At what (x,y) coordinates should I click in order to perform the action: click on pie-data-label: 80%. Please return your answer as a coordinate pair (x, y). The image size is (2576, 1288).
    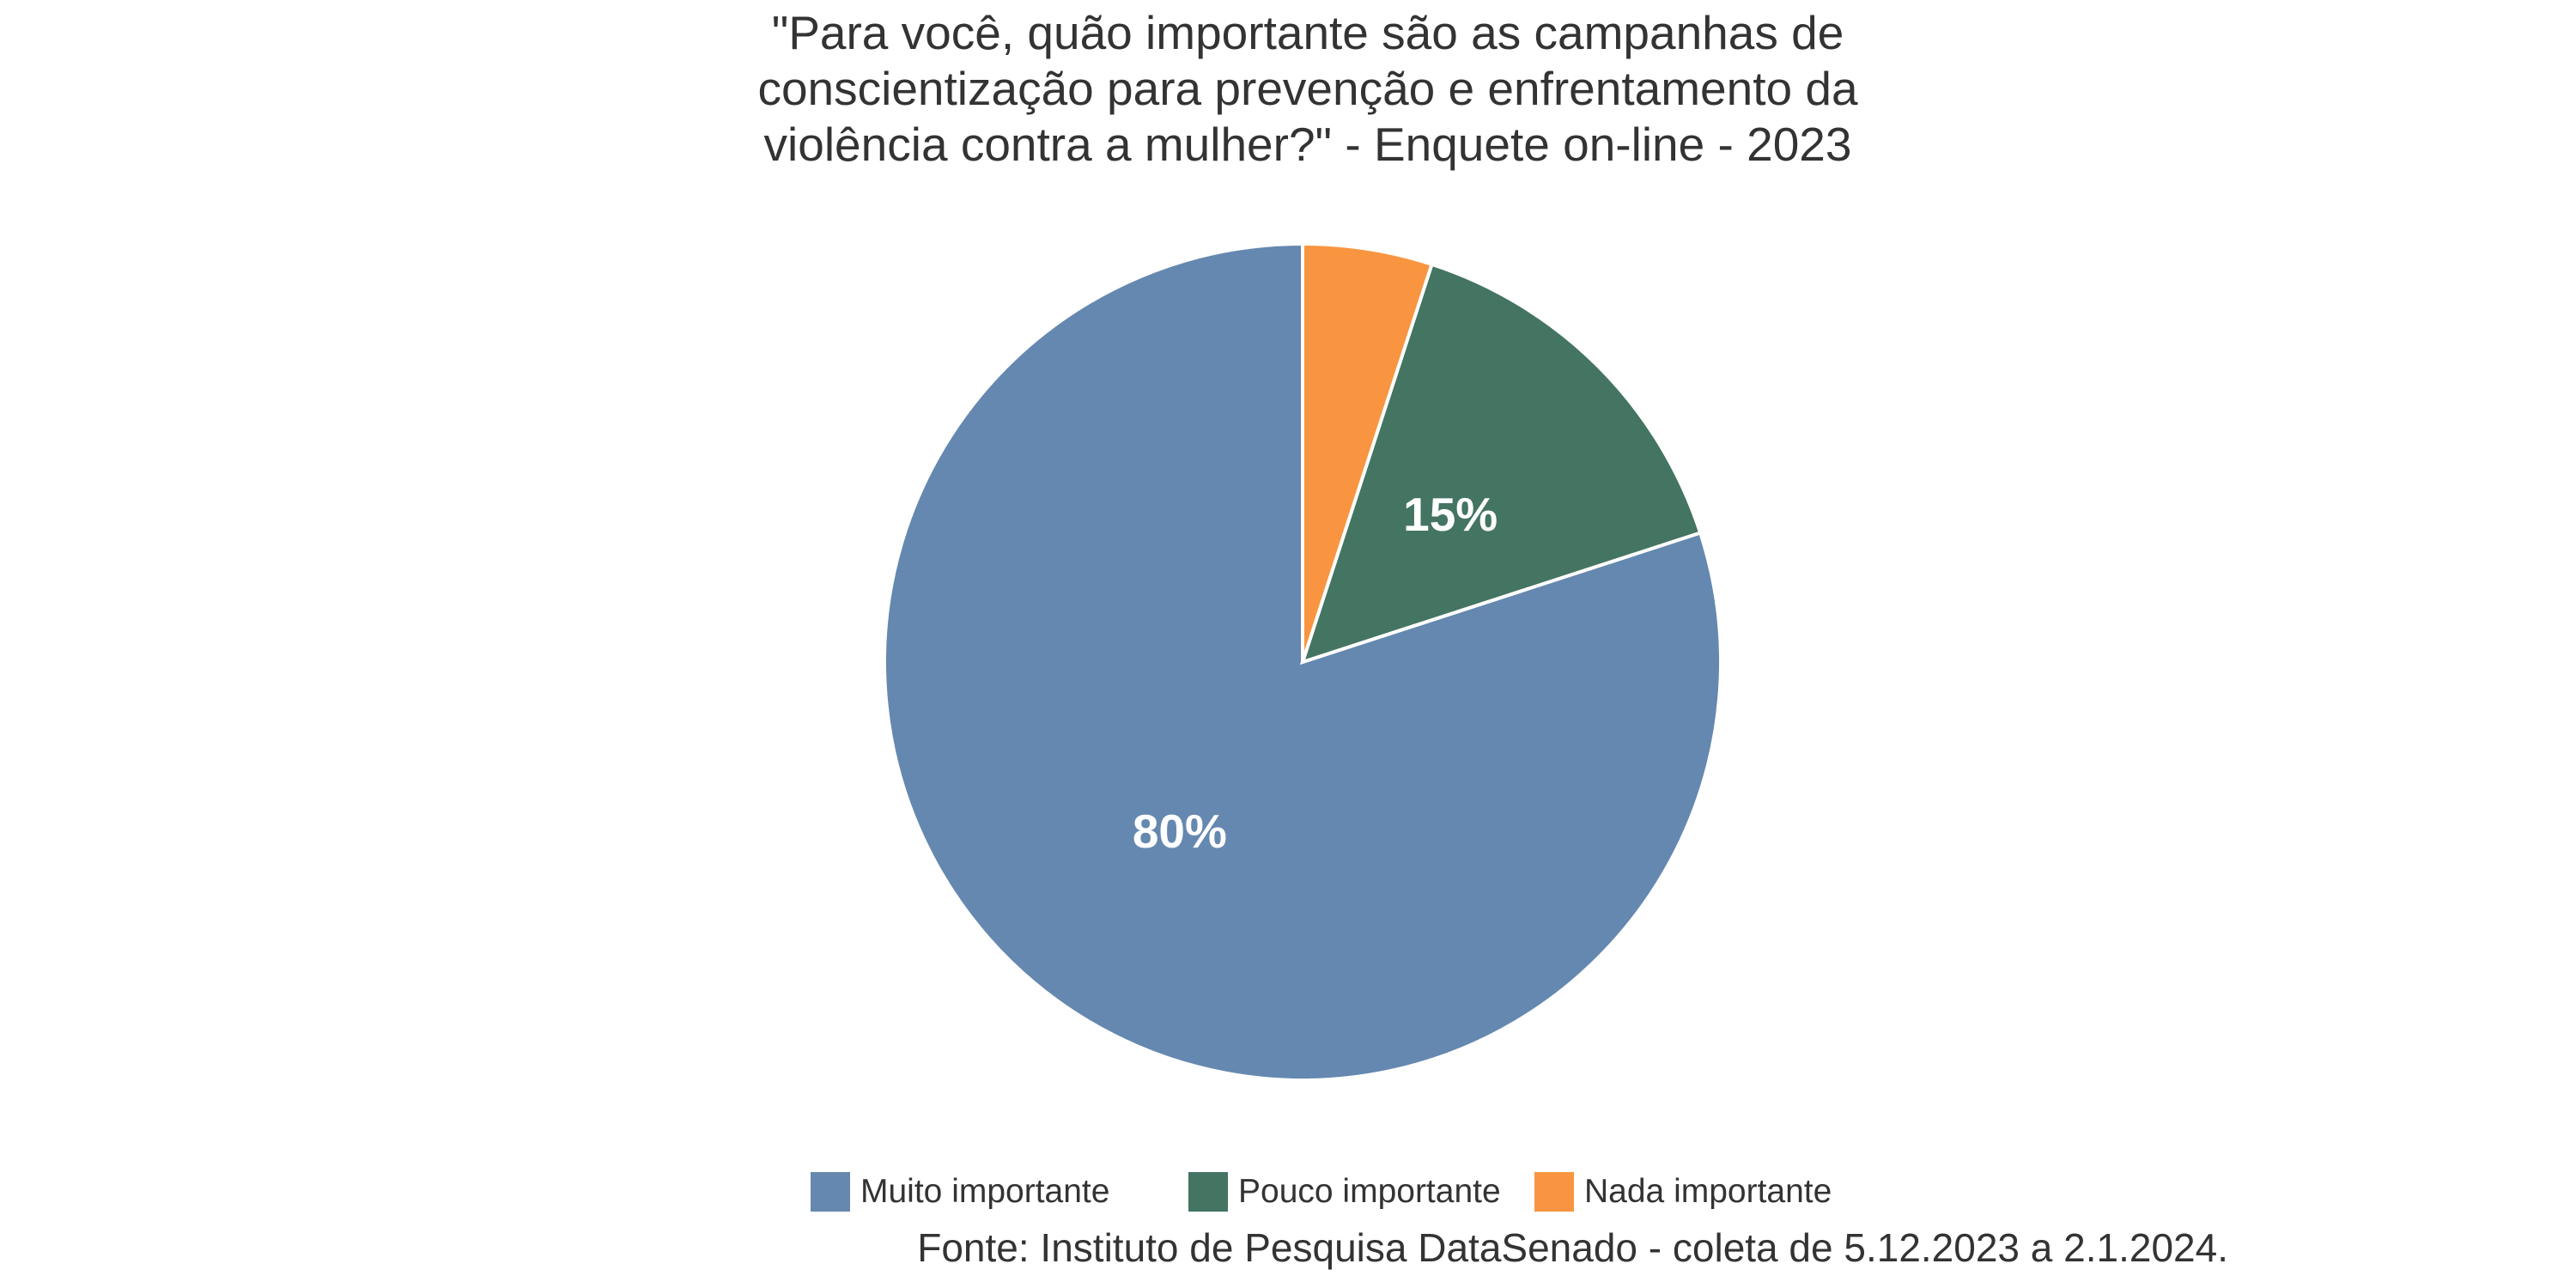
    Looking at the image, I should click on (1180, 832).